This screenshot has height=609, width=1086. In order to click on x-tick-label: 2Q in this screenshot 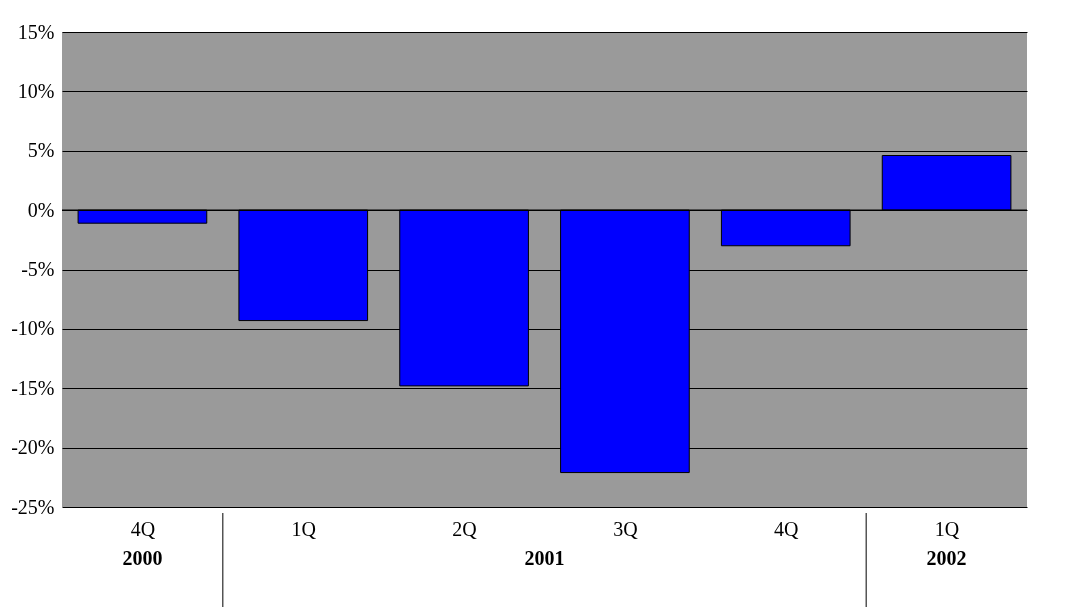, I will do `click(465, 528)`.